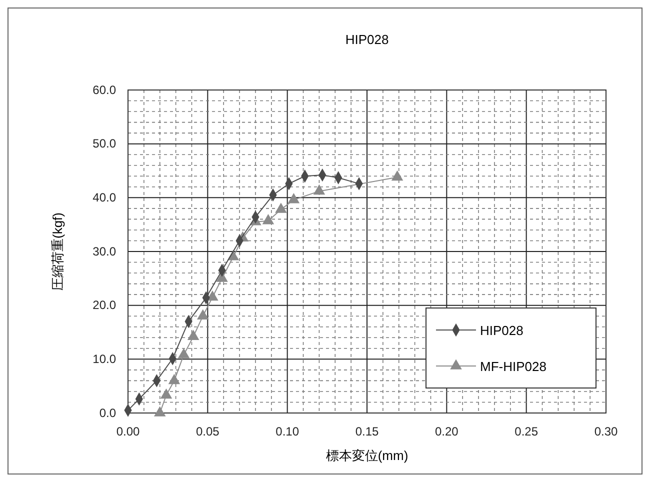 The image size is (651, 483). What do you see at coordinates (104, 359) in the screenshot?
I see `y-tick-label: 10.0` at bounding box center [104, 359].